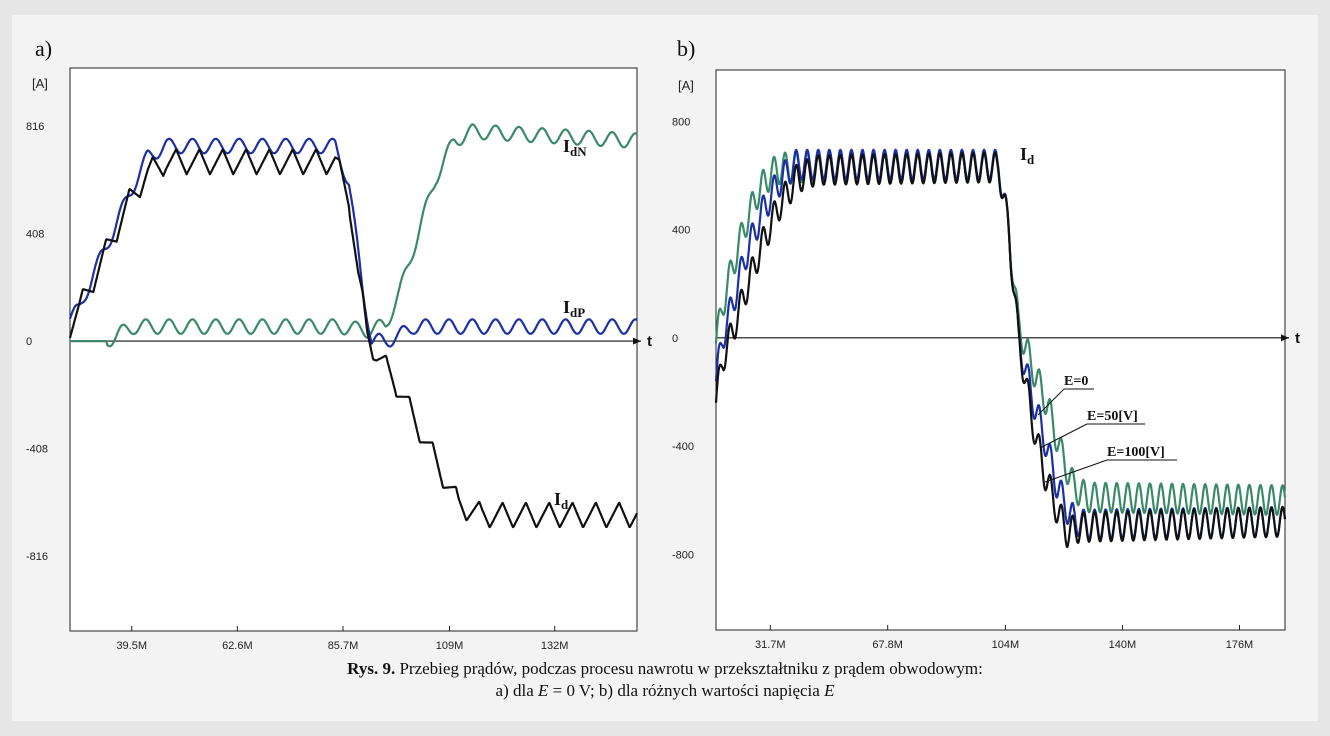 This screenshot has height=736, width=1330. What do you see at coordinates (681, 231) in the screenshot?
I see `y-tick-label: 400` at bounding box center [681, 231].